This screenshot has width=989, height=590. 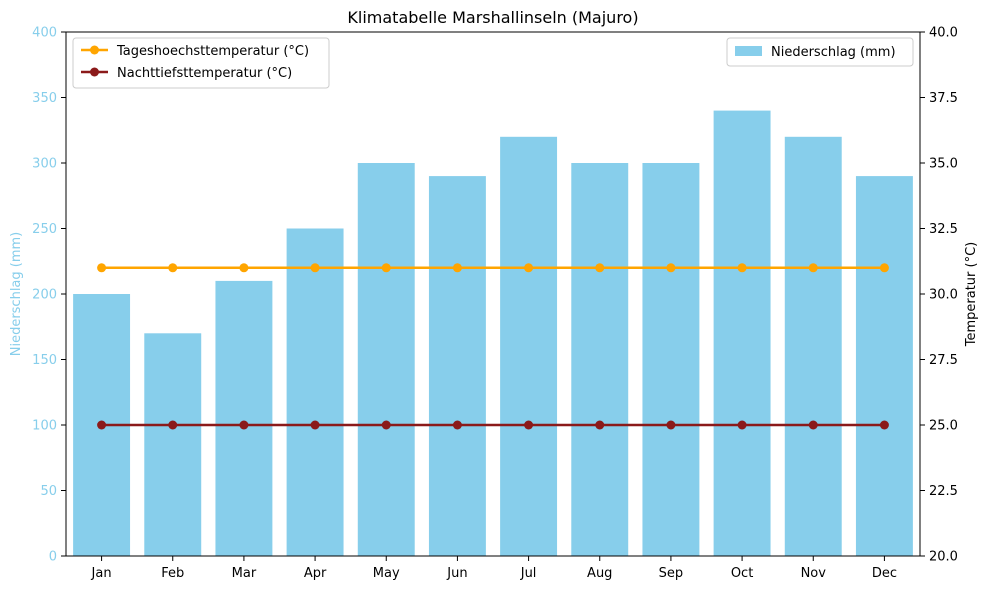 I want to click on bar-jun, so click(x=457, y=366).